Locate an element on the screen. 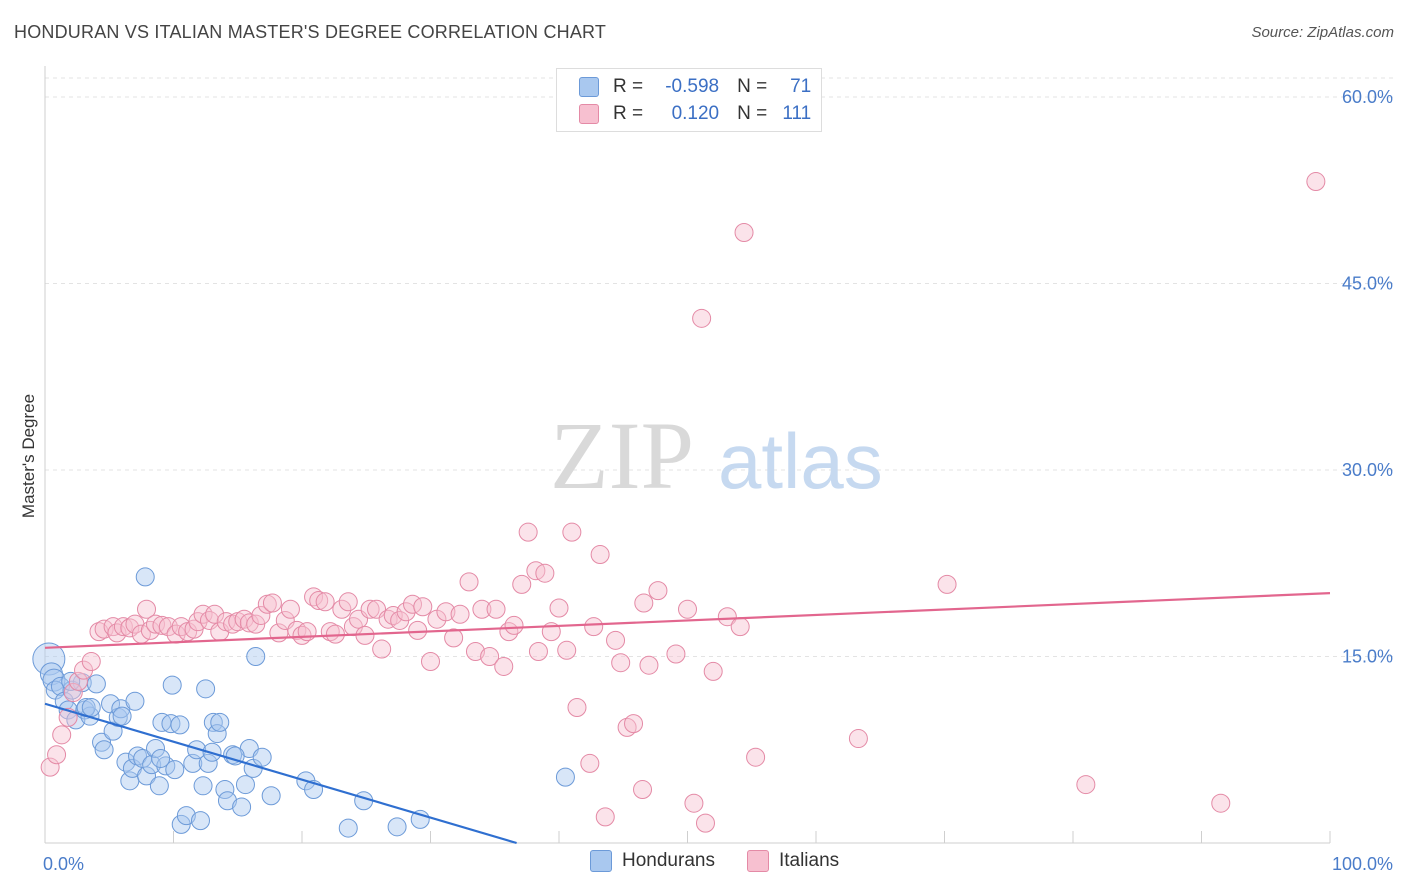 The image size is (1406, 892). x-tick-label: 0.0% is located at coordinates (63, 864).